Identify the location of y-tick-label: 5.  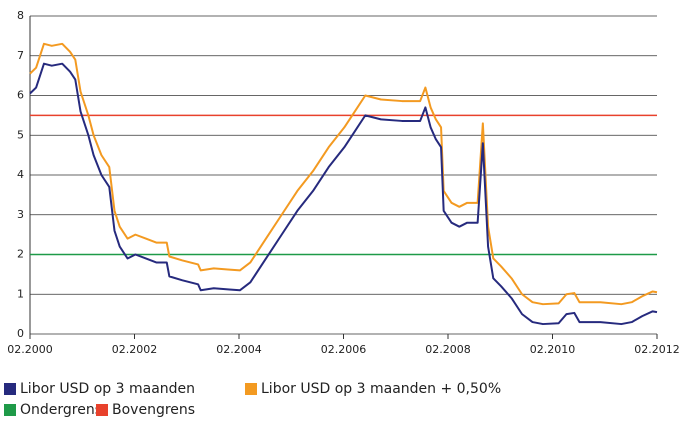
(20, 134).